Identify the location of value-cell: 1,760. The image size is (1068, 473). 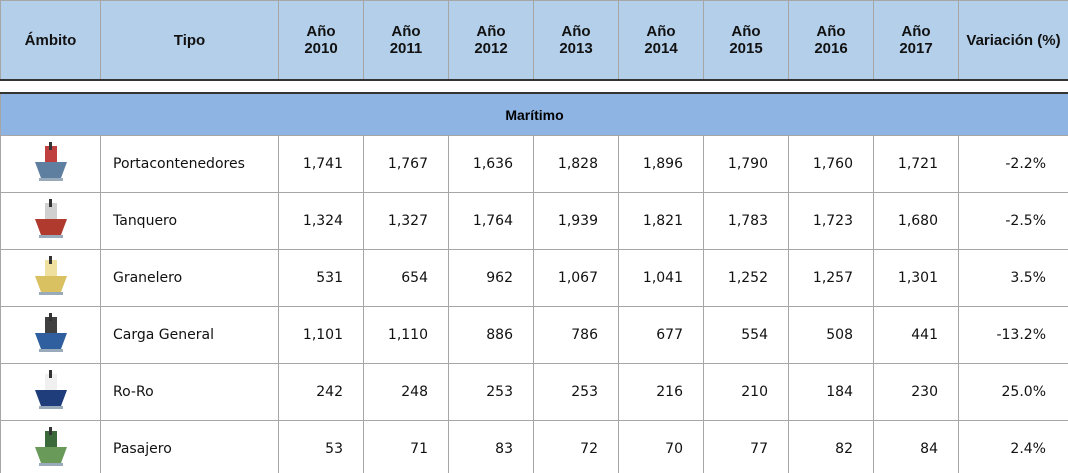
(831, 164).